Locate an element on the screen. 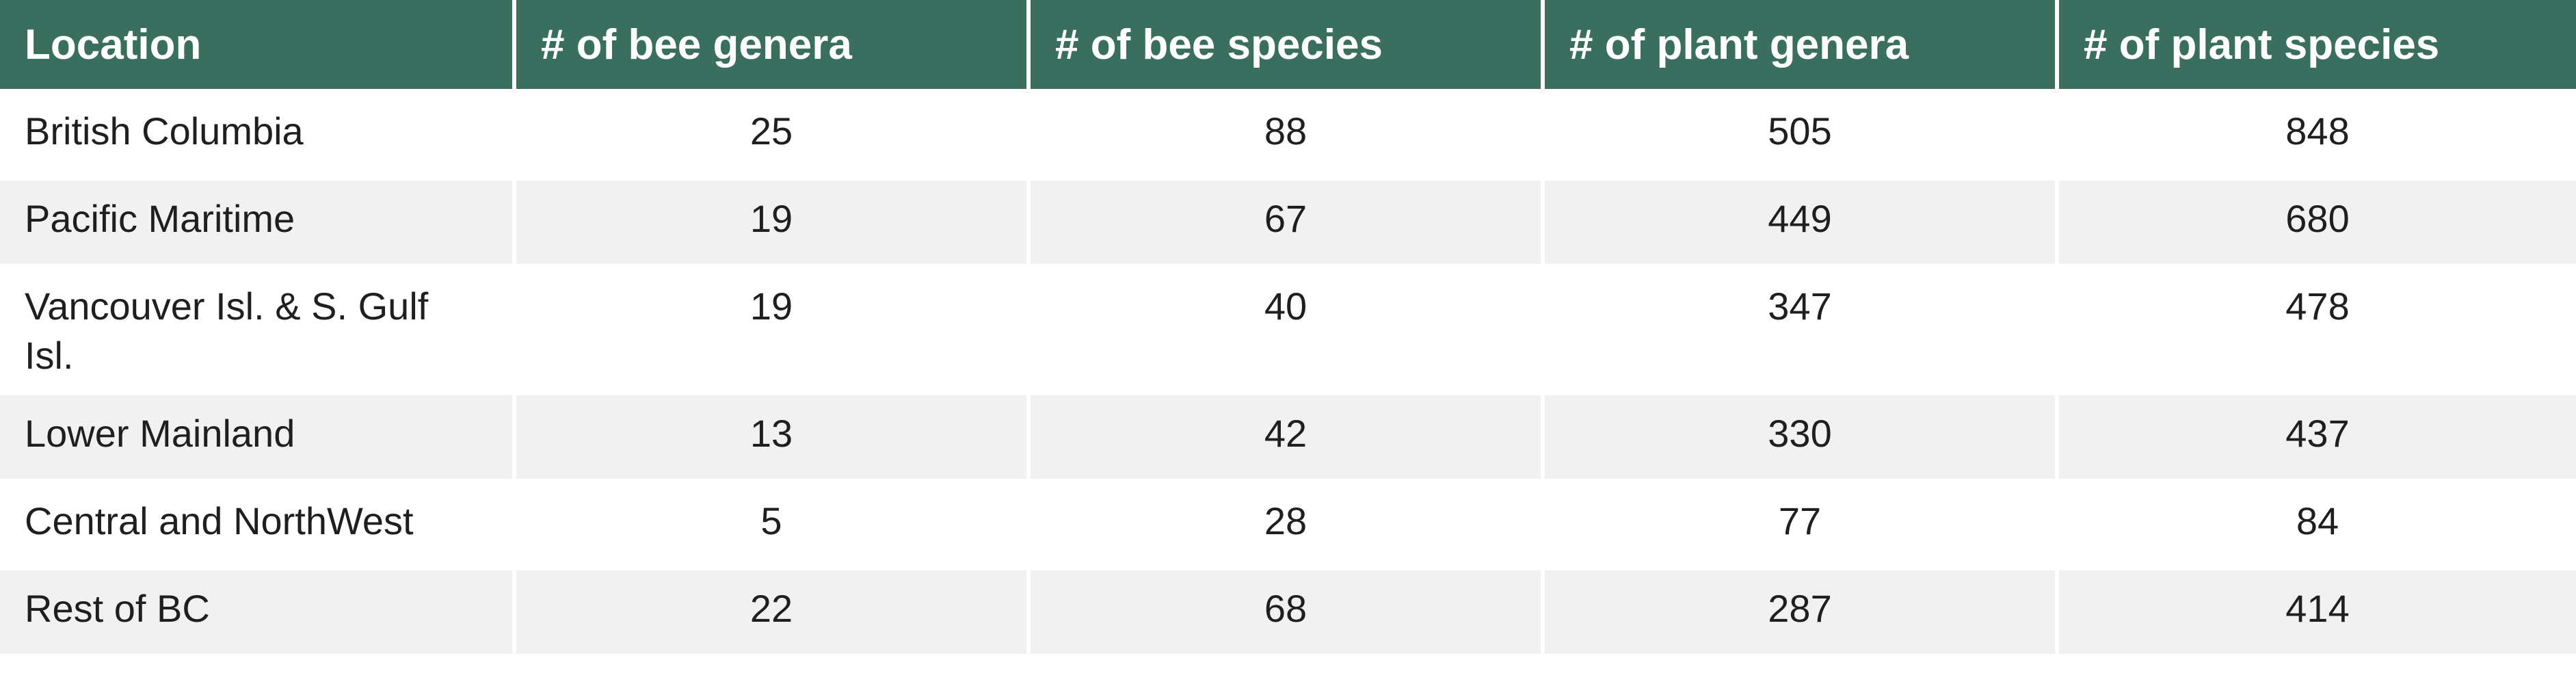 The image size is (2576, 684). location-cell: Vancouver Isl. & S. Gulf Isl. is located at coordinates (258, 330).